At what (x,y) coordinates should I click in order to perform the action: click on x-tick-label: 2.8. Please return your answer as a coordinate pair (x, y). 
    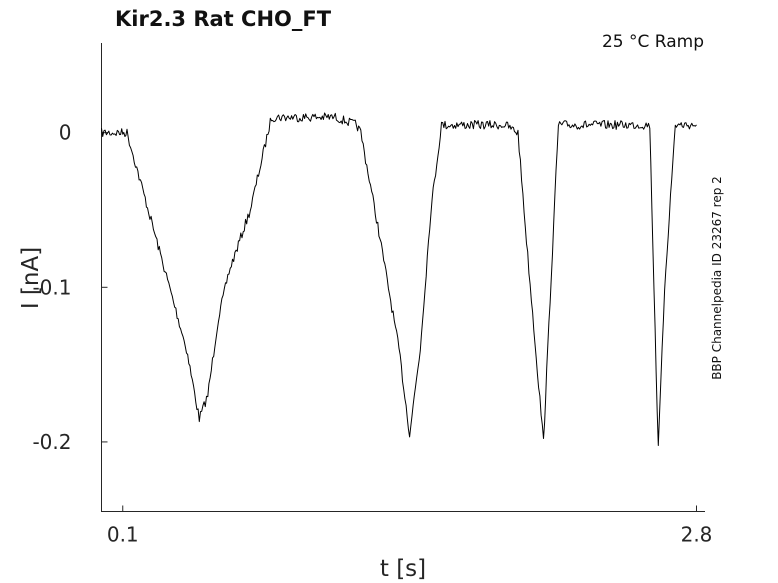
    Looking at the image, I should click on (697, 535).